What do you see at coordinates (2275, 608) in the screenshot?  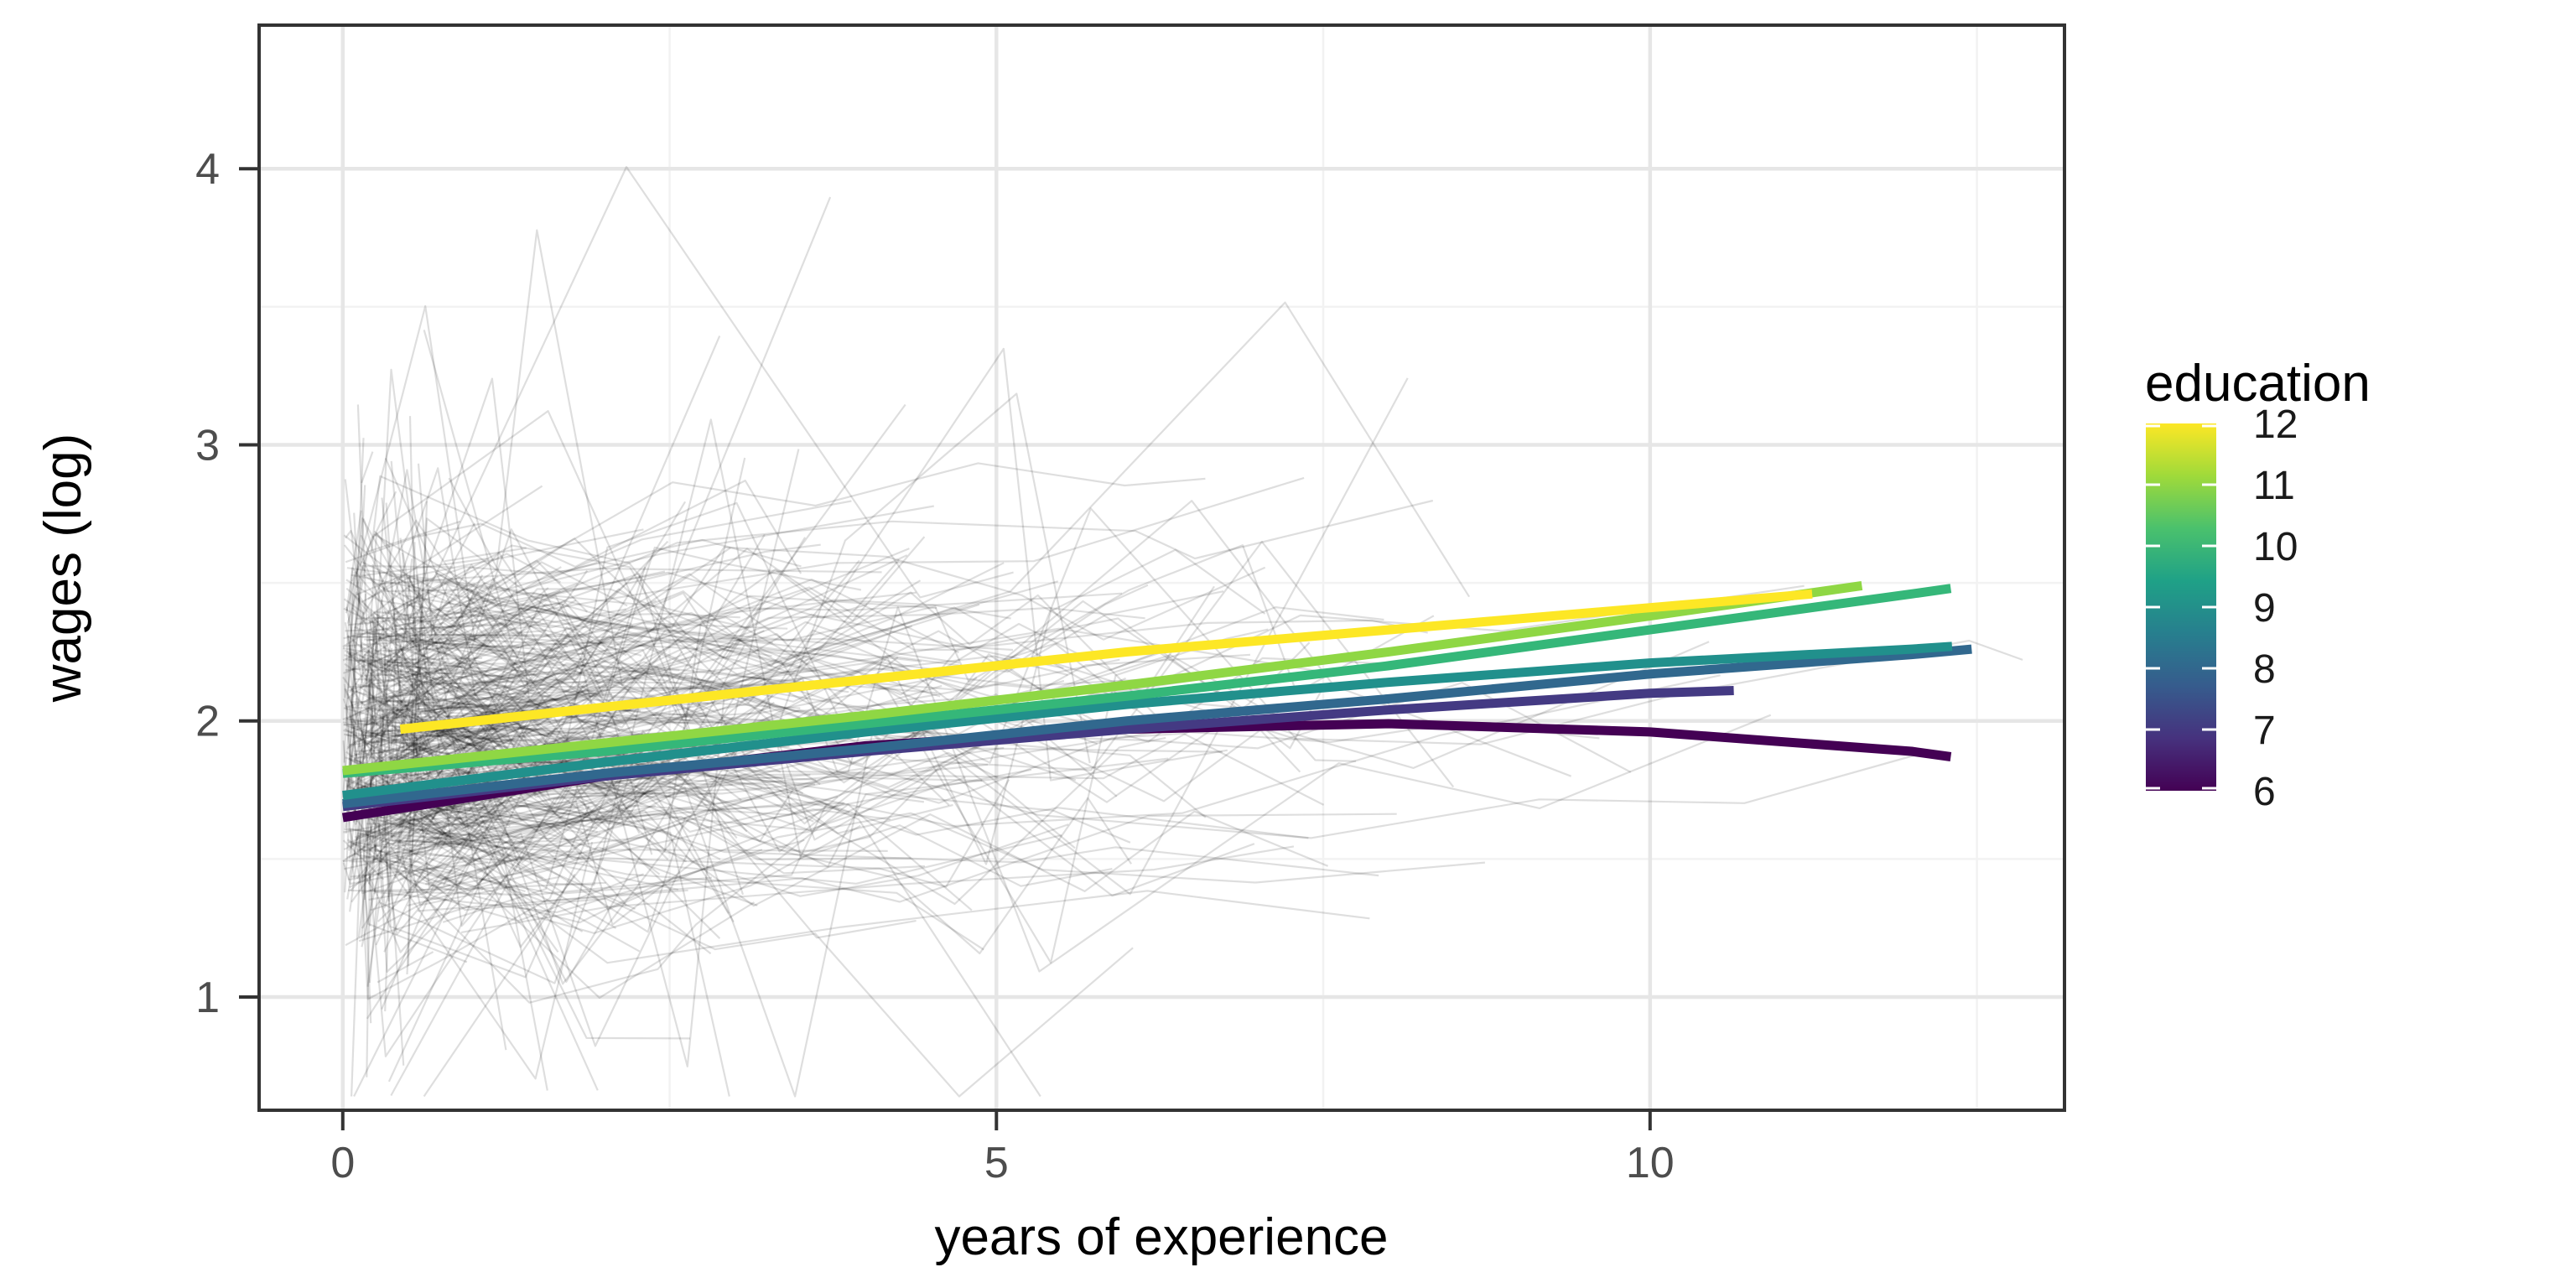 I see `legend-labels: 12 11 10 9 8 7 6` at bounding box center [2275, 608].